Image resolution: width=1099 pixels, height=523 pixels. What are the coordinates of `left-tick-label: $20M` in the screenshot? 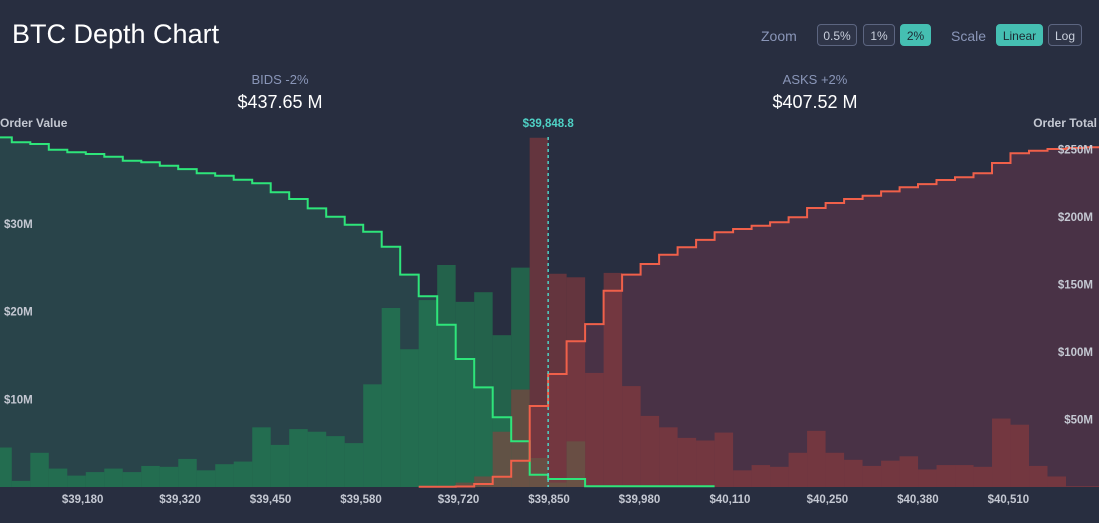 It's located at (18, 313).